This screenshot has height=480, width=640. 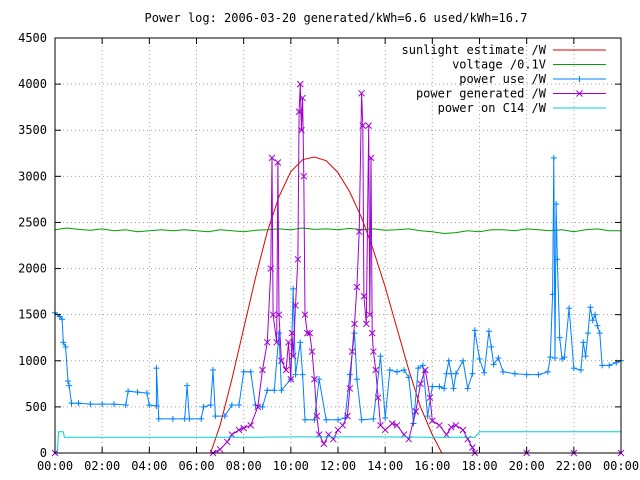 I want to click on y-tick-label: 2500, so click(x=32, y=222).